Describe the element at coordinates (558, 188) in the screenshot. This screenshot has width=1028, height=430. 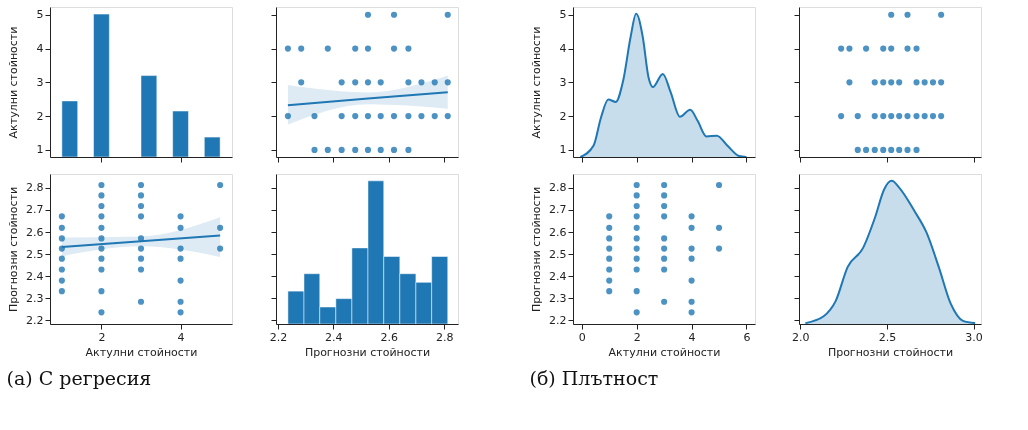
I see `y-tick-label: 2.8` at that location.